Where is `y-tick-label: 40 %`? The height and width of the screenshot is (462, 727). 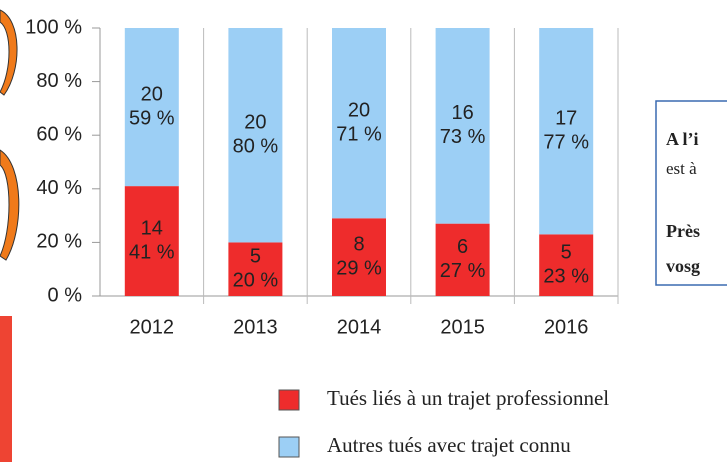
y-tick-label: 40 % is located at coordinates (59, 188).